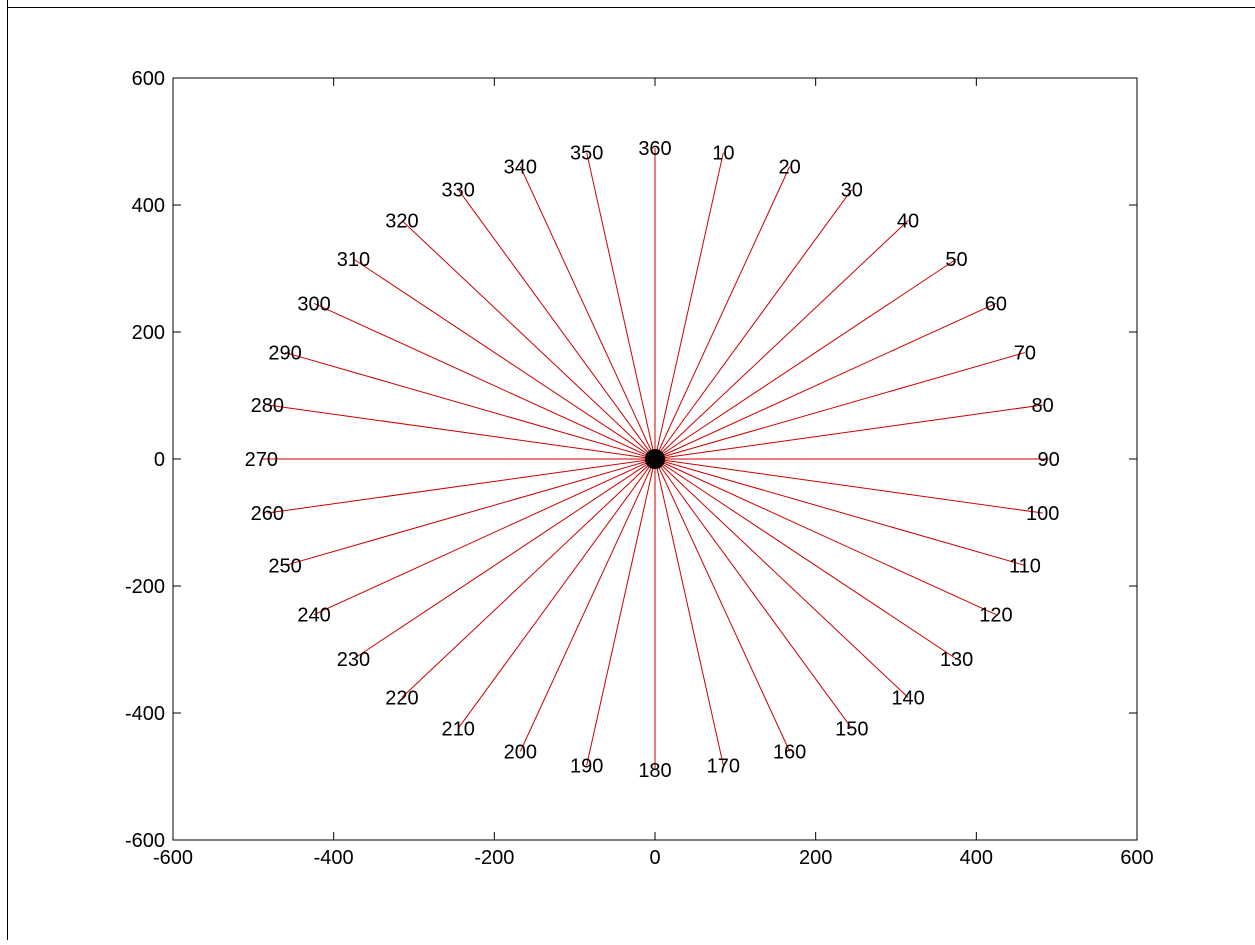  What do you see at coordinates (334, 858) in the screenshot?
I see `x-tick-label: -400` at bounding box center [334, 858].